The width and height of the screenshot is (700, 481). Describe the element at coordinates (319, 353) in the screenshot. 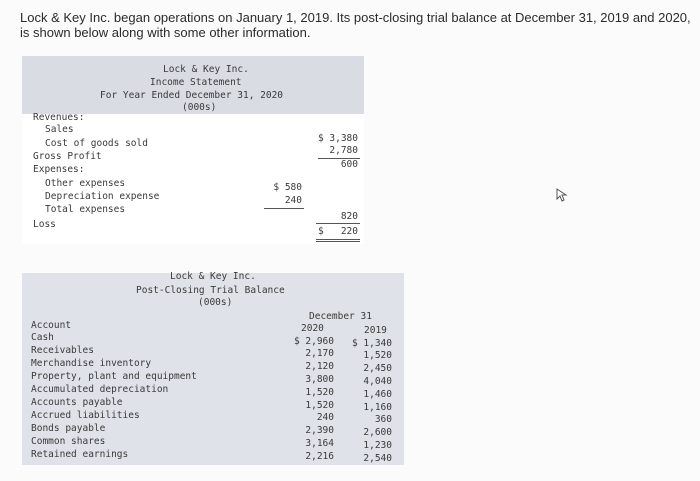

I see `tb-value-2020: 2,170` at that location.